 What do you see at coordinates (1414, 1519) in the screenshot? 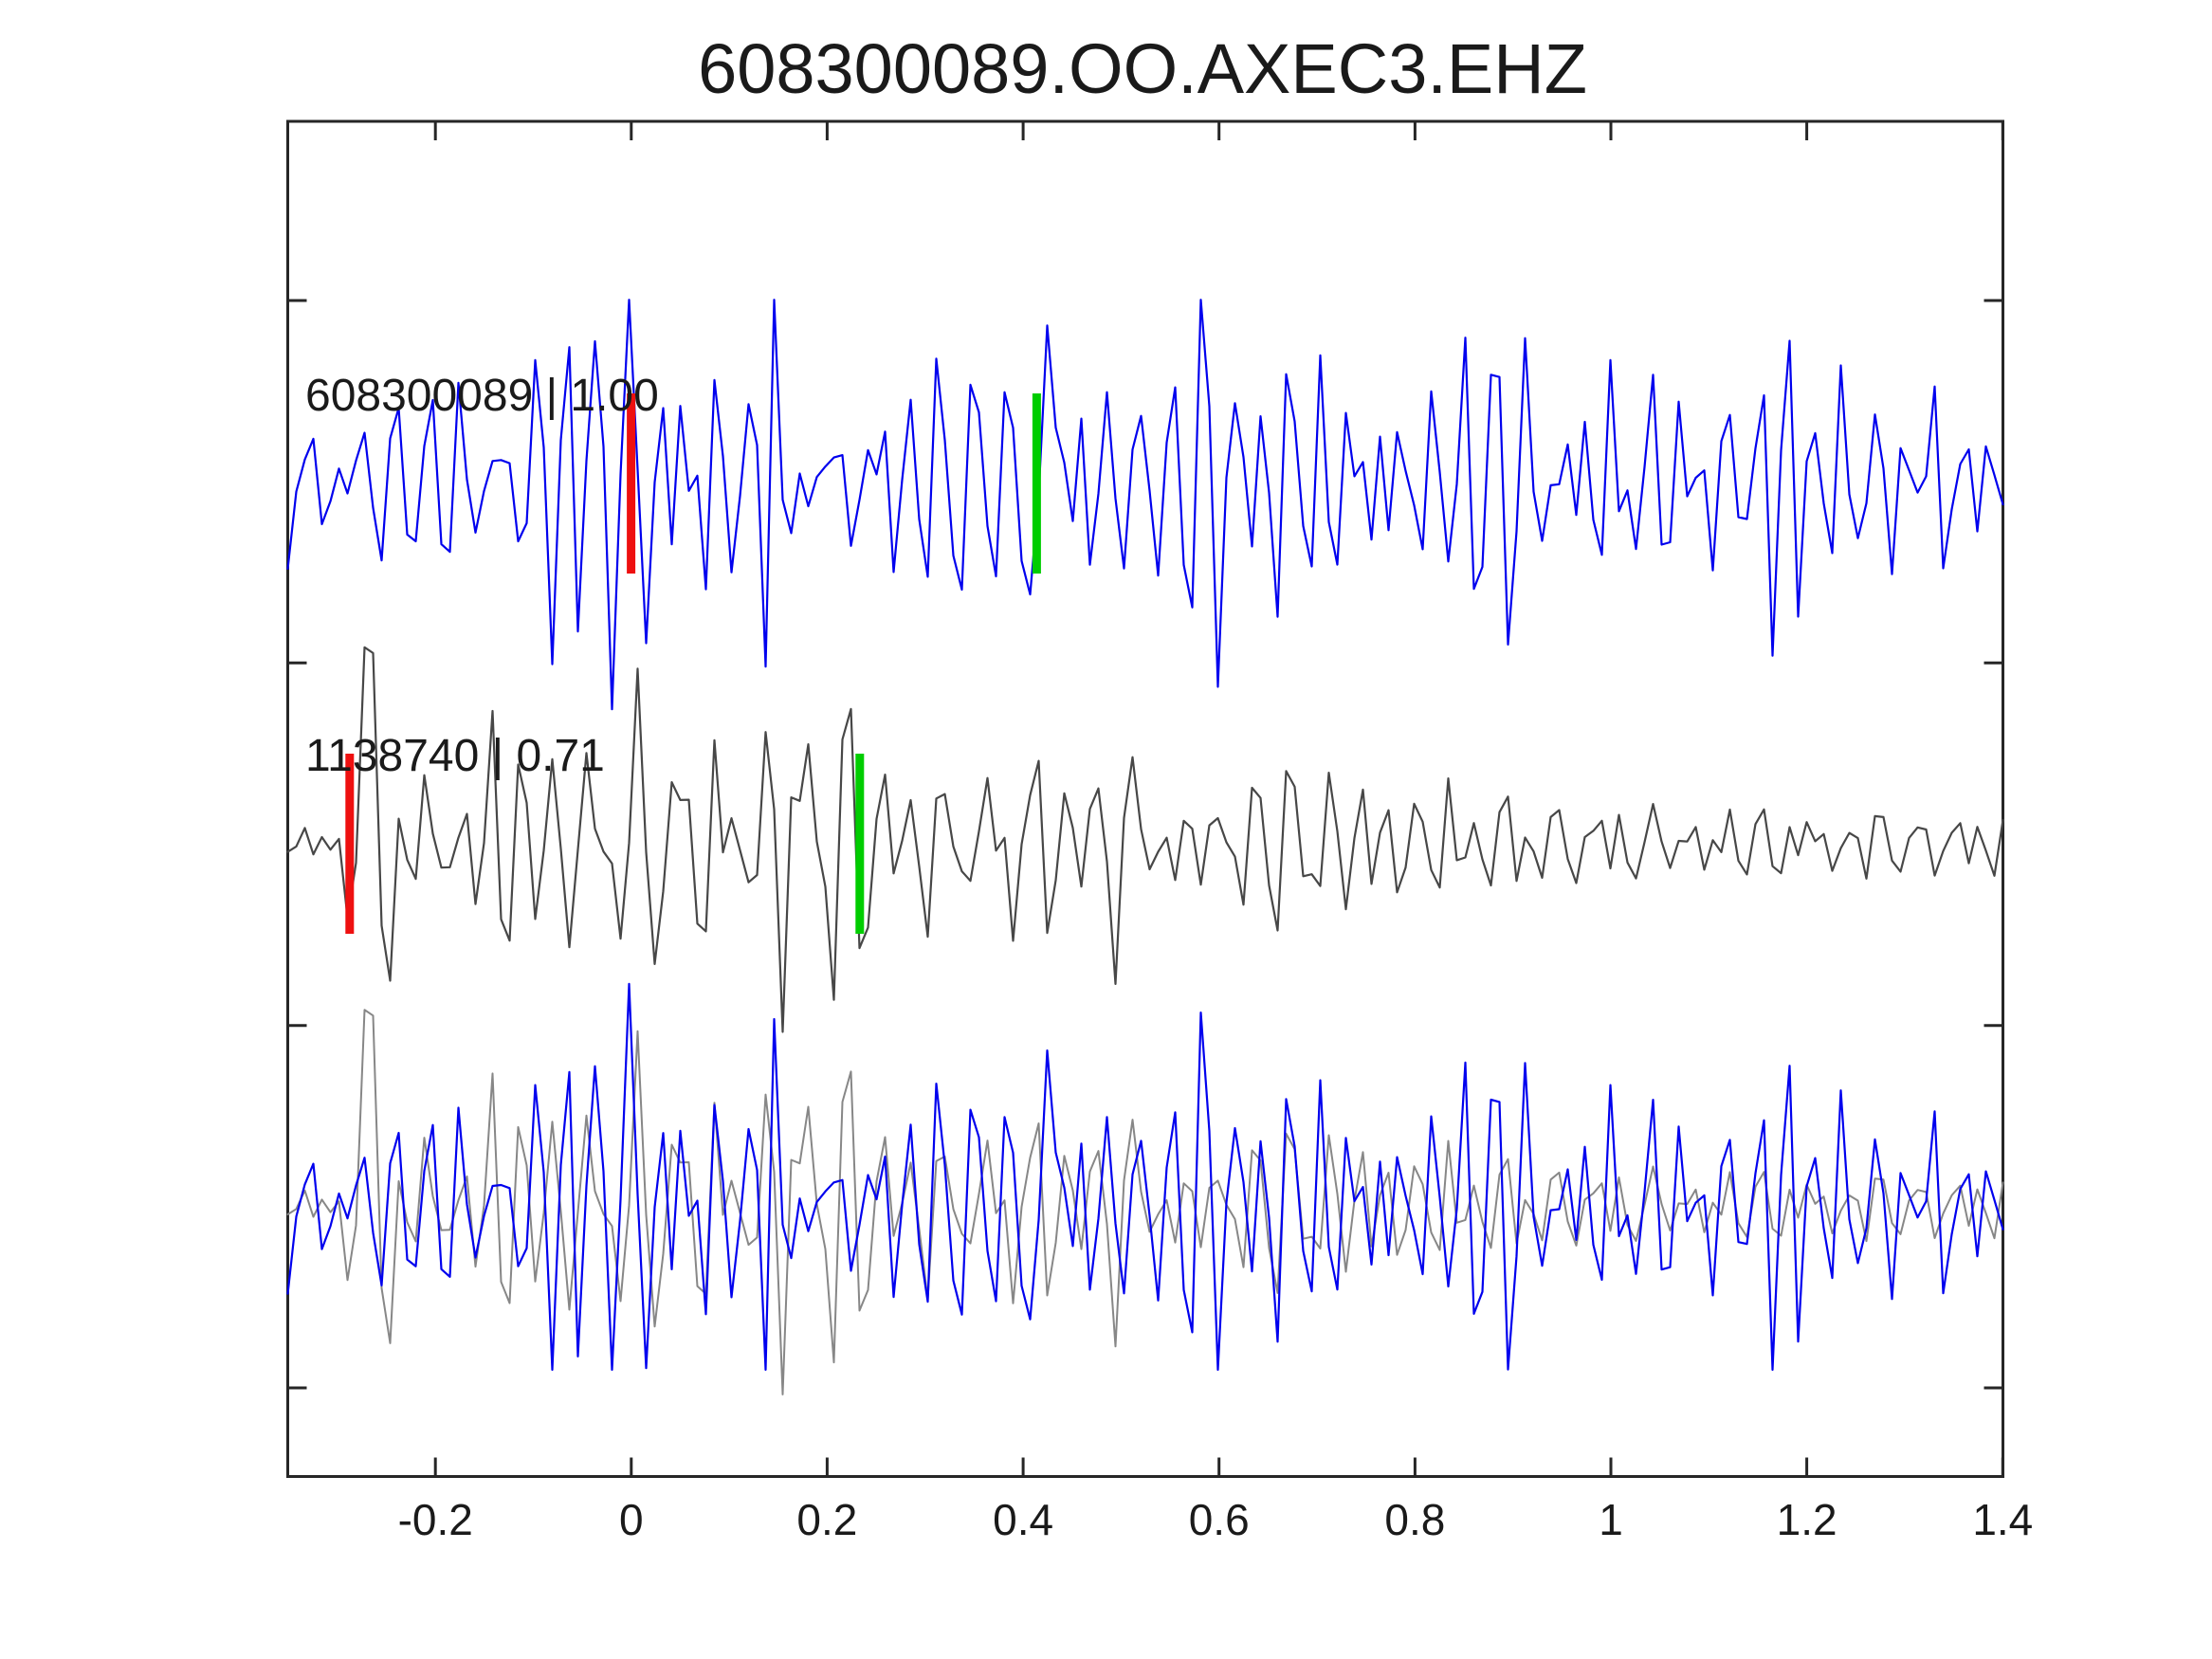
I see `svg-text: 0.8` at bounding box center [1414, 1519].